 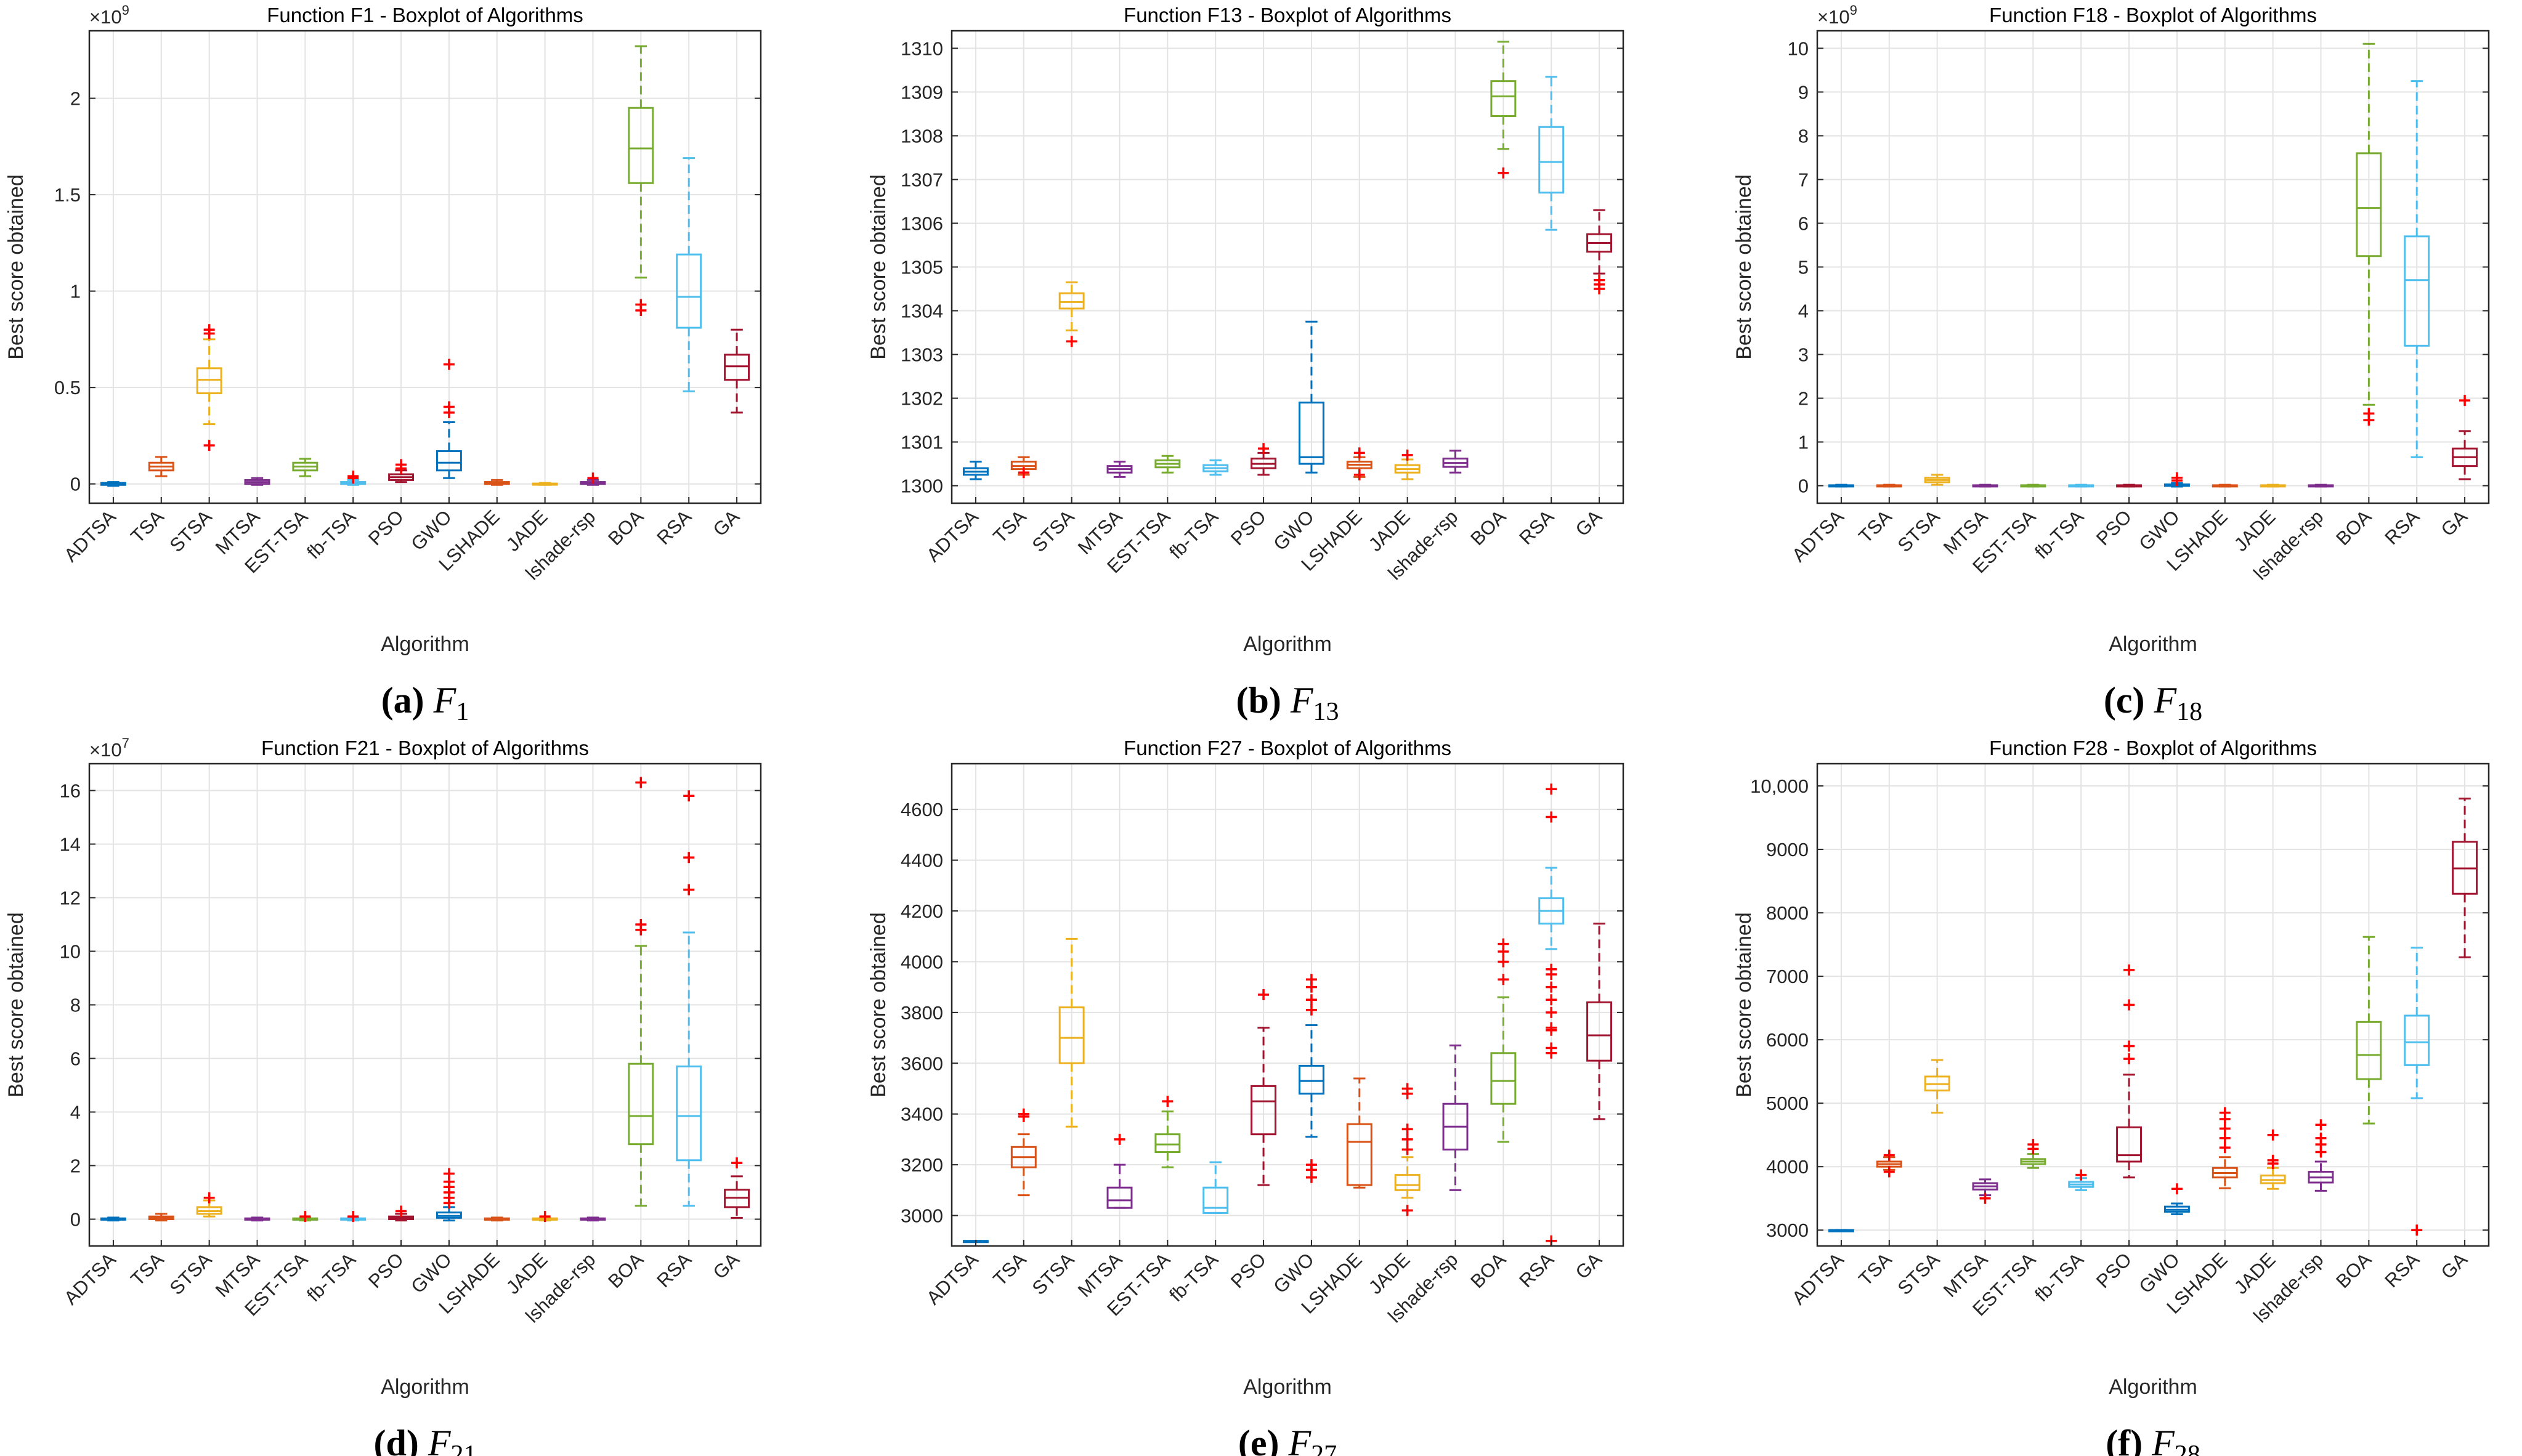 What do you see at coordinates (2129, 700) in the screenshot?
I see `caption-label: (c)` at bounding box center [2129, 700].